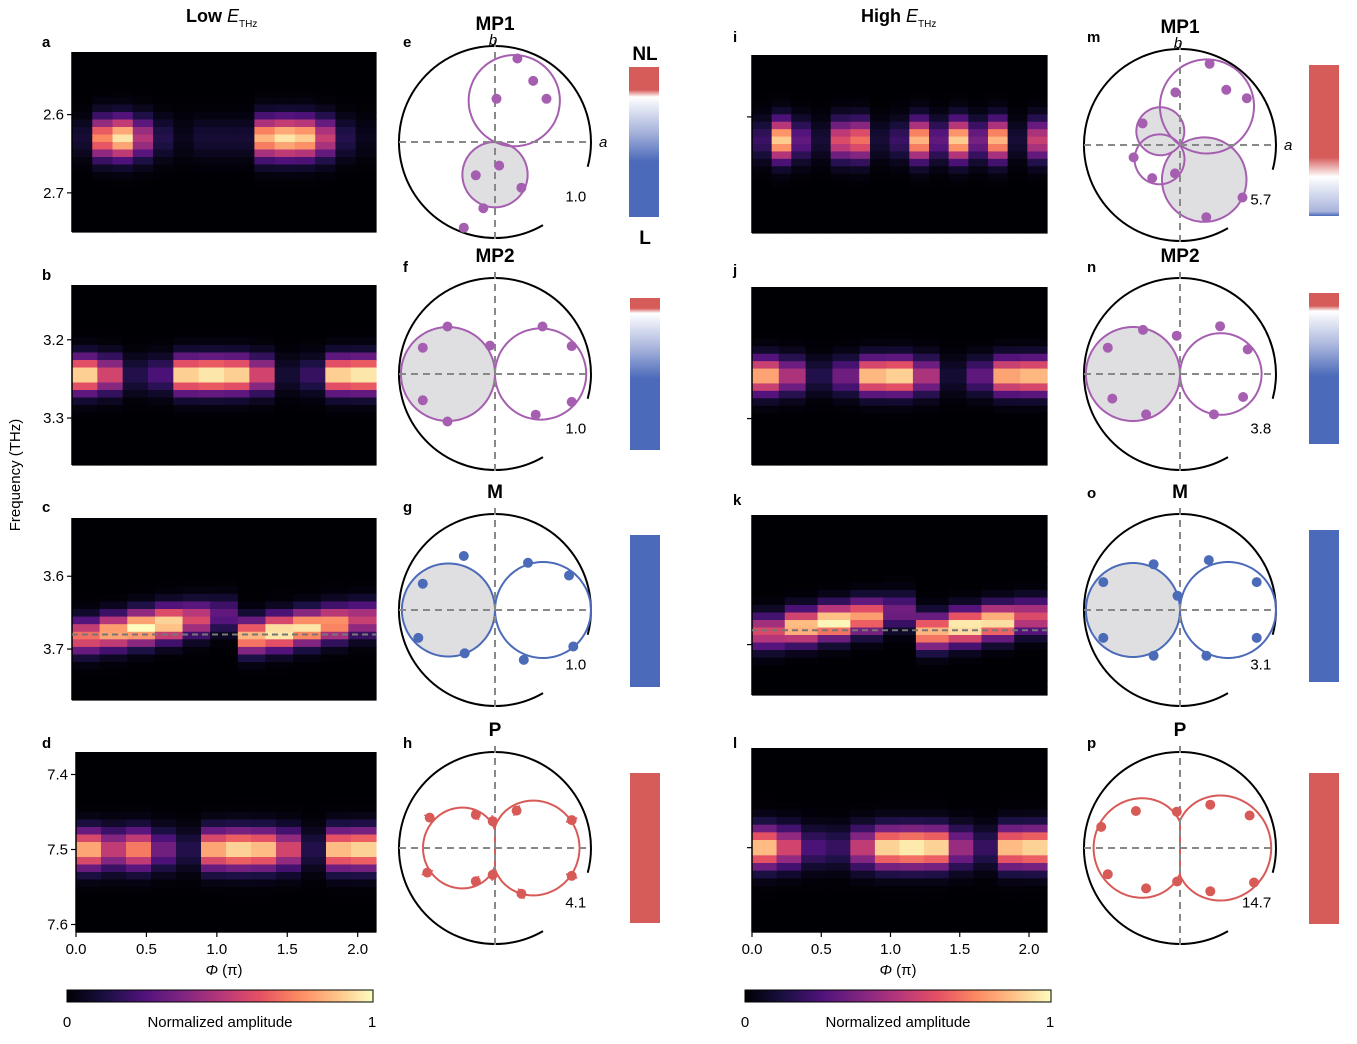 This screenshot has width=1357, height=1044. Describe the element at coordinates (1324, 848) in the screenshot. I see `mode-bar-p` at that location.